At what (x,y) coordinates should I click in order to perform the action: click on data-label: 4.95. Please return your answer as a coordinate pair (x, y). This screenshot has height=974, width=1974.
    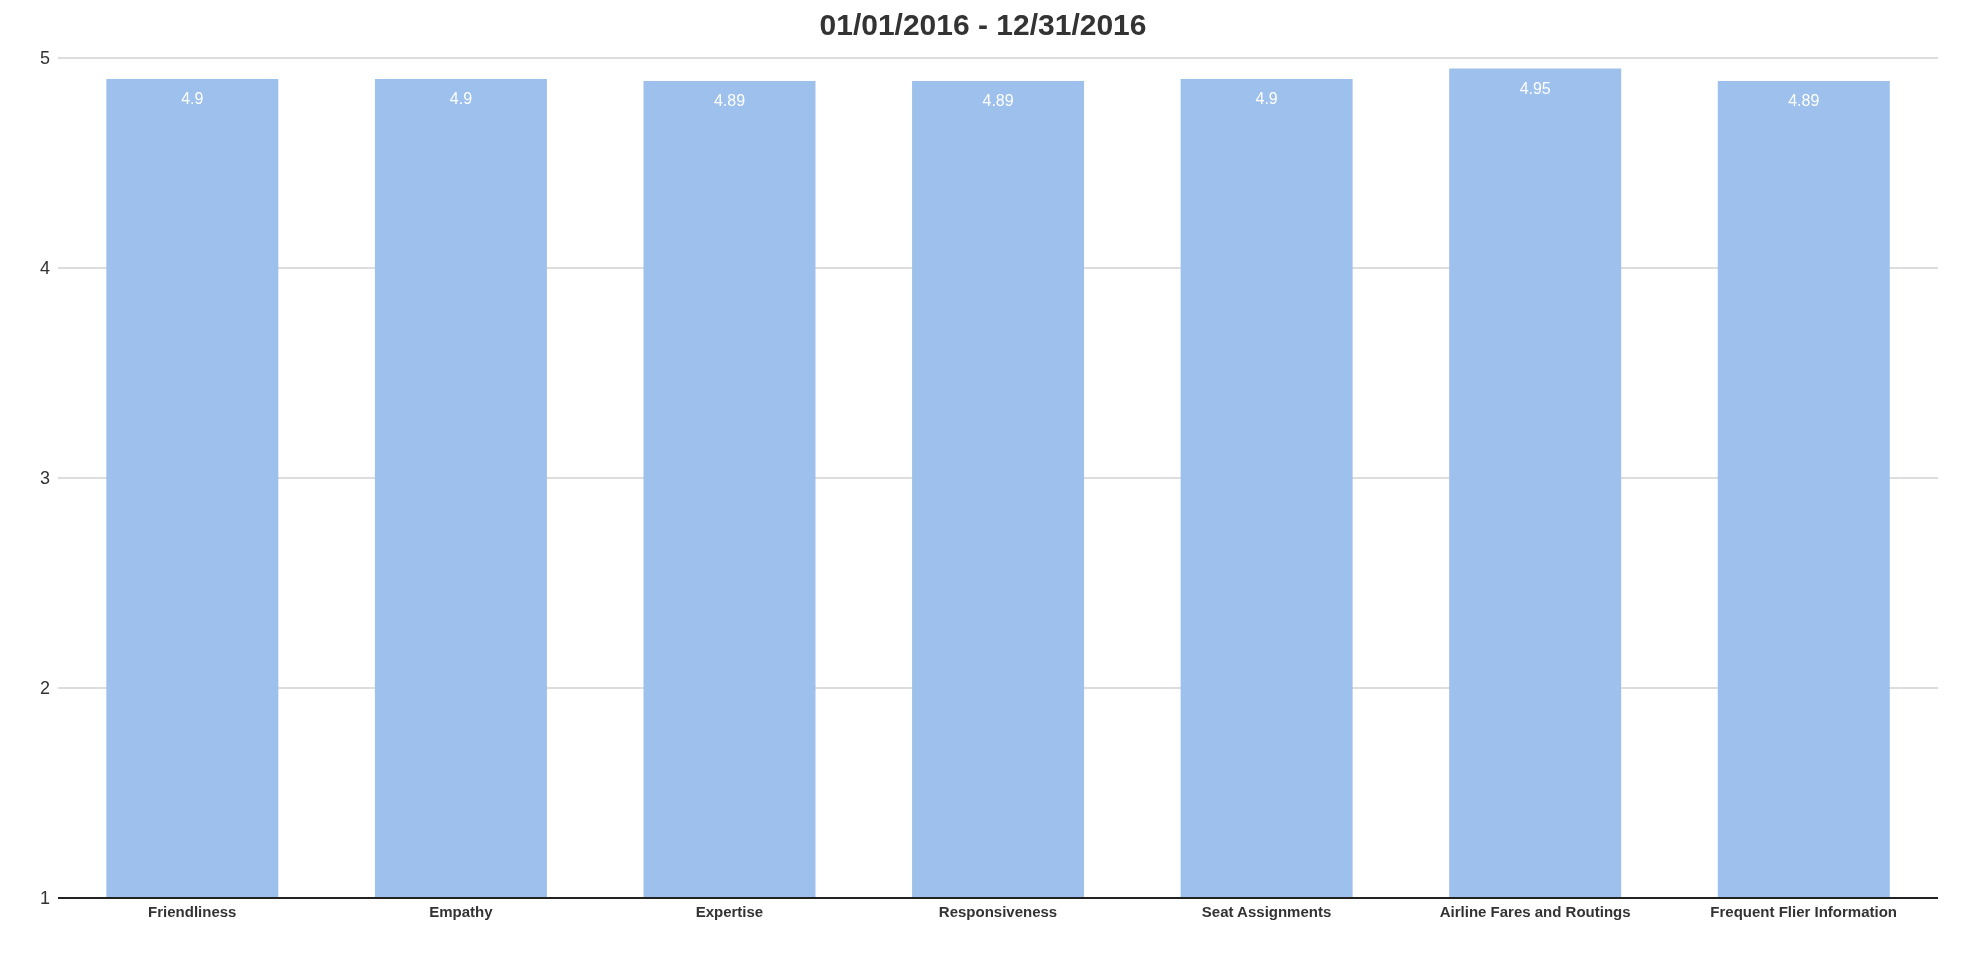
    Looking at the image, I should click on (1535, 88).